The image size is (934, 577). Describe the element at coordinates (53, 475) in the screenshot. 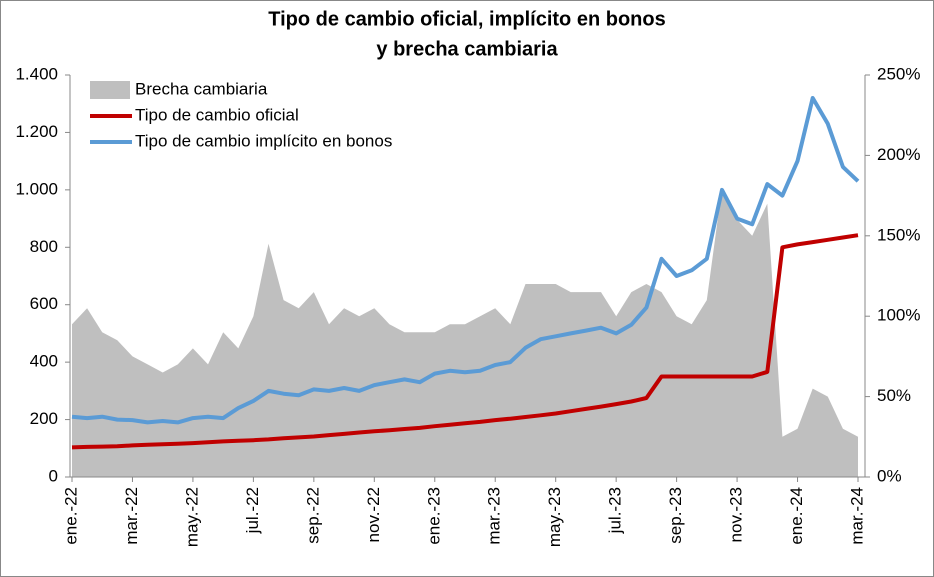

I see `y-tick-label: 0` at that location.